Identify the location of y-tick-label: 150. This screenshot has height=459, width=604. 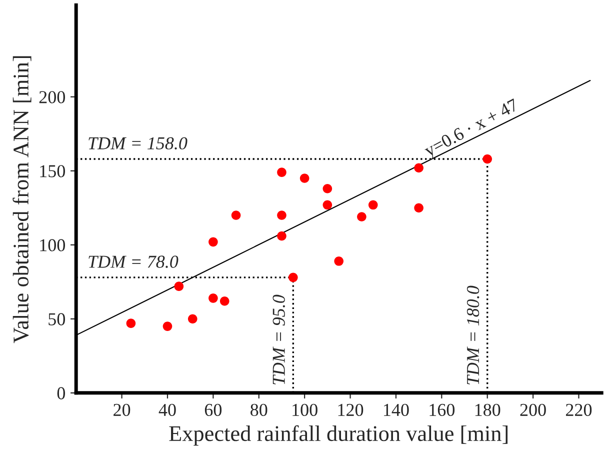
(52, 171).